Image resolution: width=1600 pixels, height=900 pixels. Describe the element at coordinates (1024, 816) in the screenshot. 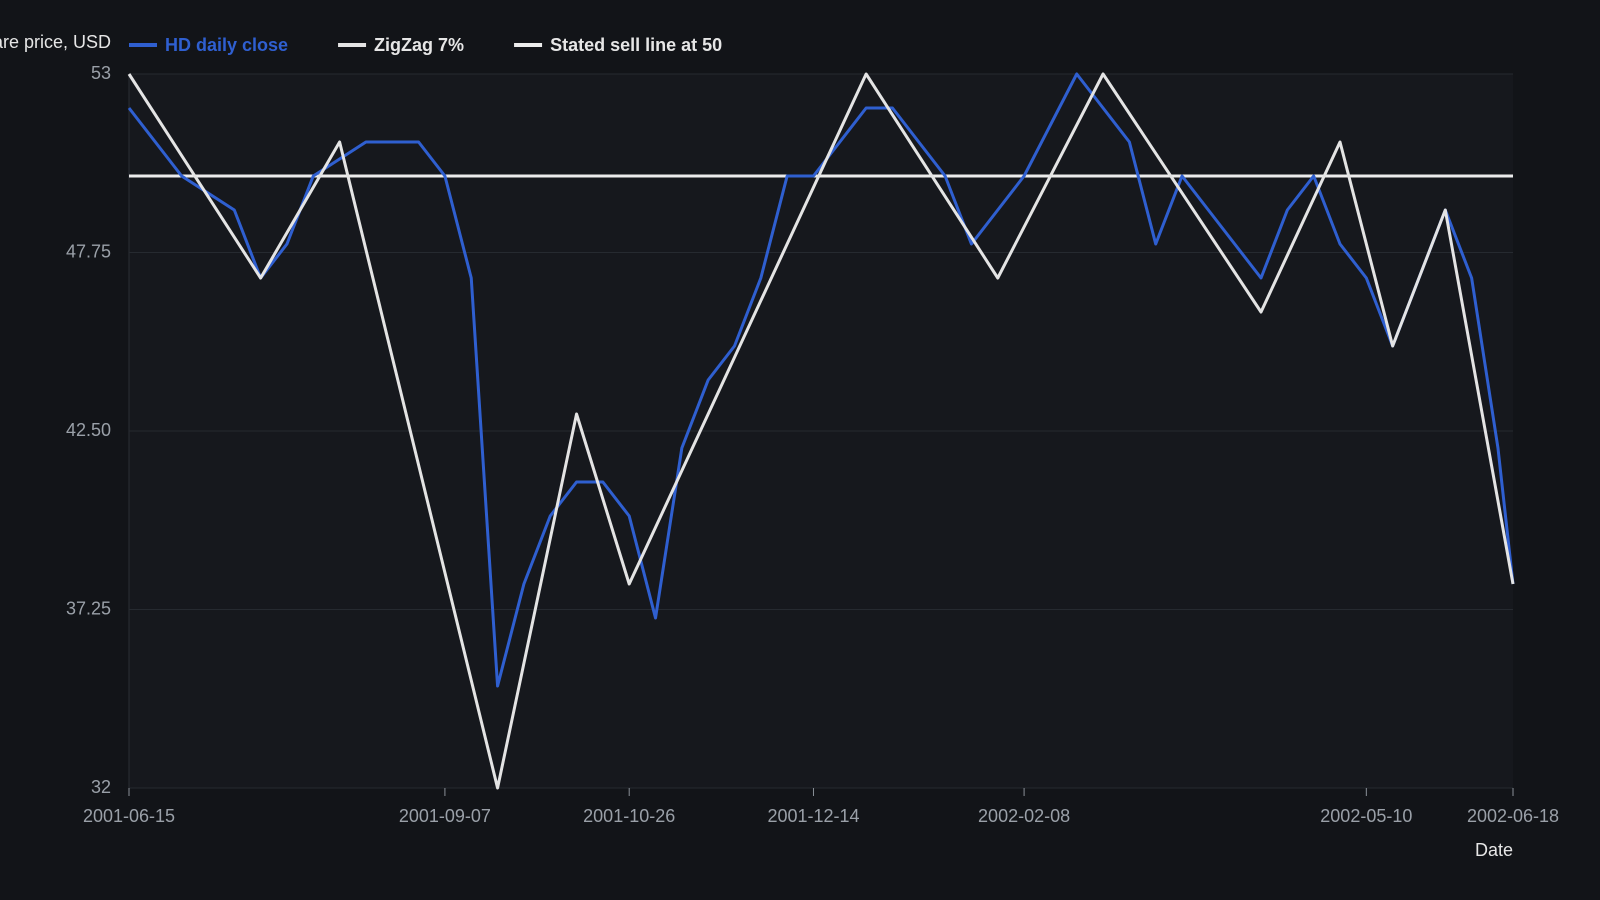

I see `x-tick-label: 2002-02-08` at that location.